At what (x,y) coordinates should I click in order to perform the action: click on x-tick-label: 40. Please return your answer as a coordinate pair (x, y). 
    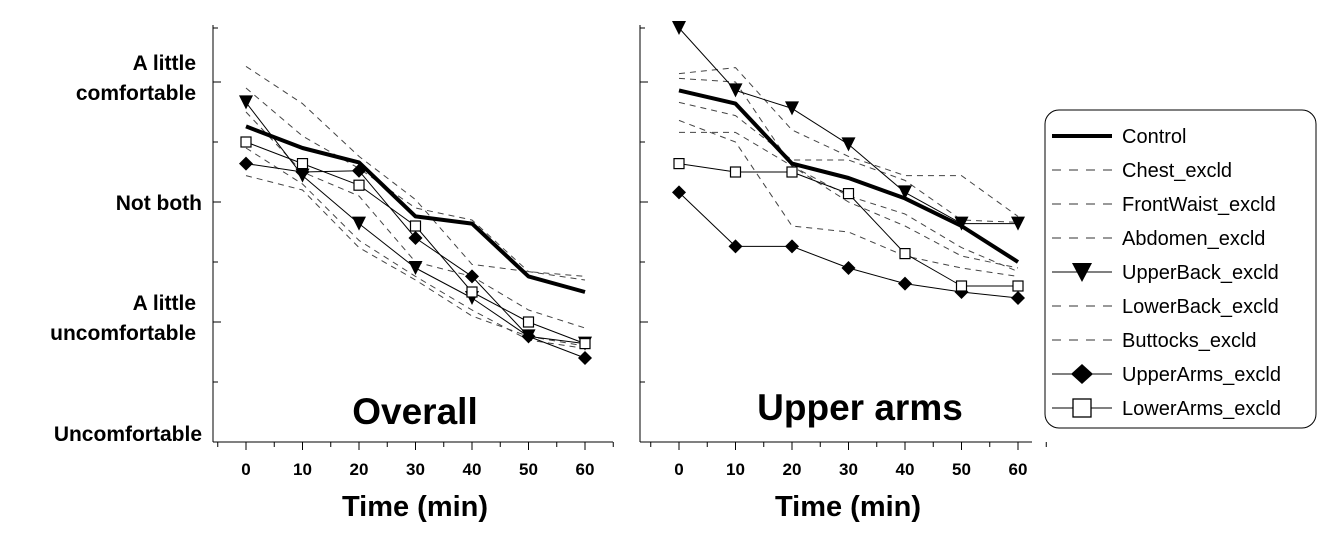
    Looking at the image, I should click on (905, 469).